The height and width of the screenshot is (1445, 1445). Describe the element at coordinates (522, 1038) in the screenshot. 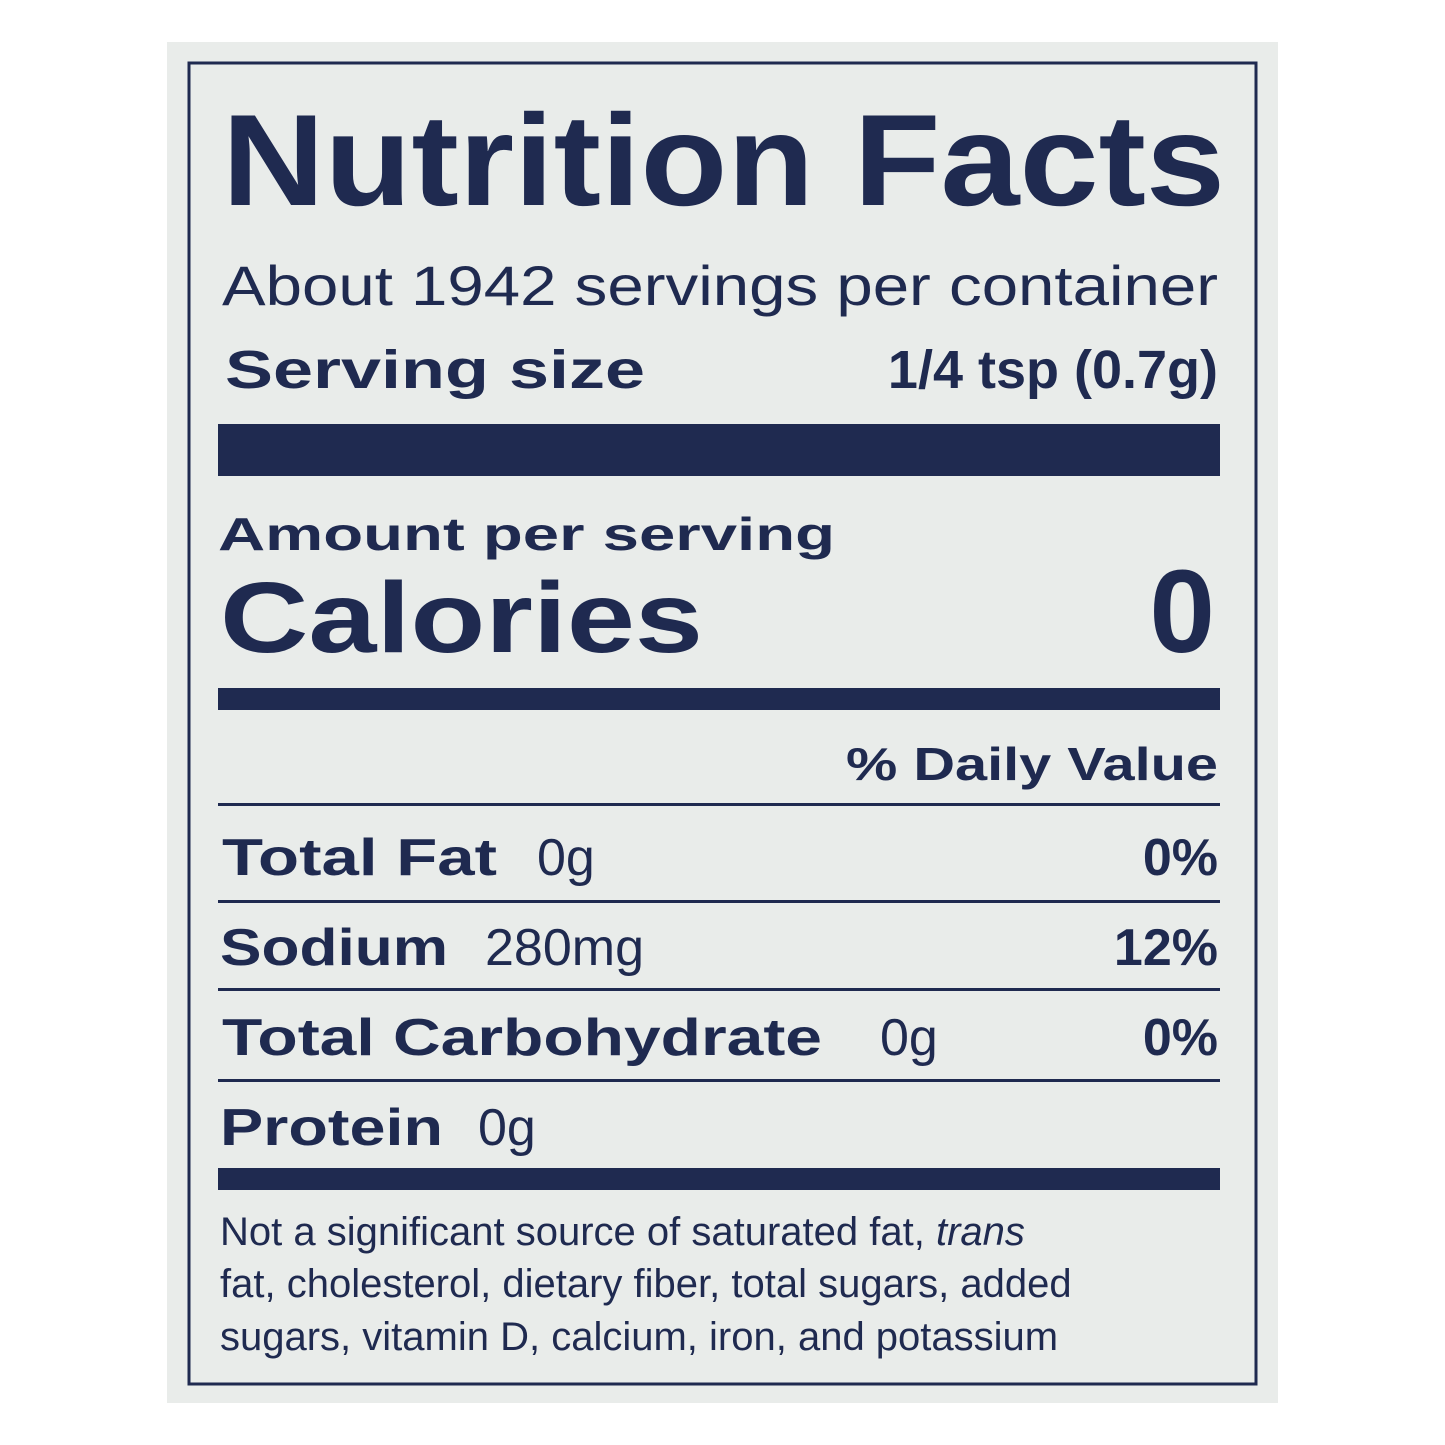

I see `nutrient-name: Total Carbohydrate` at that location.